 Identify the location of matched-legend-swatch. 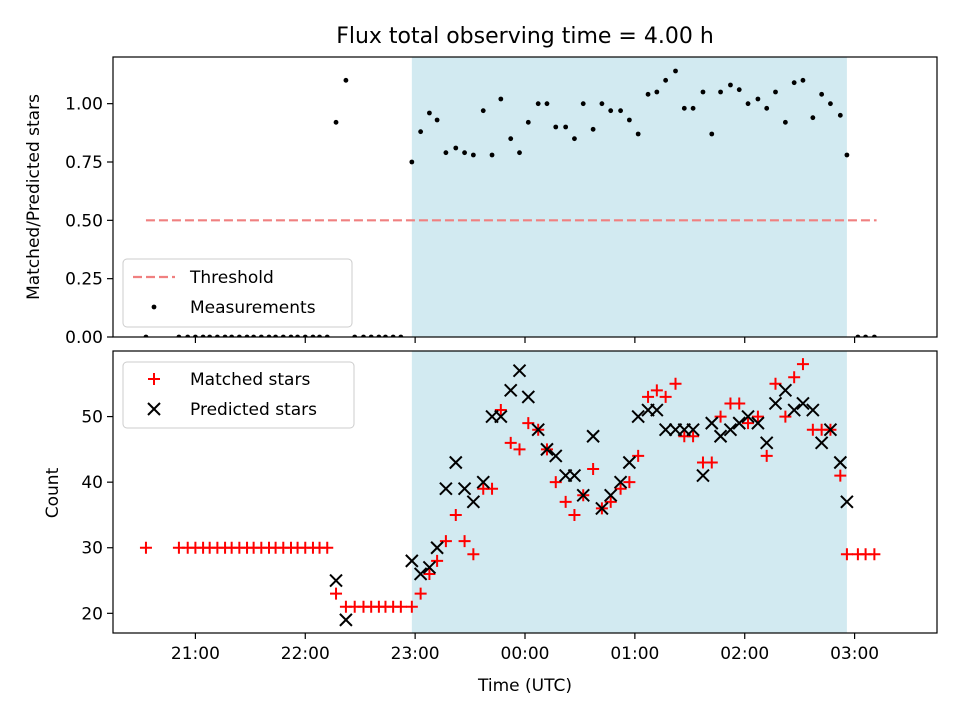
(154, 379).